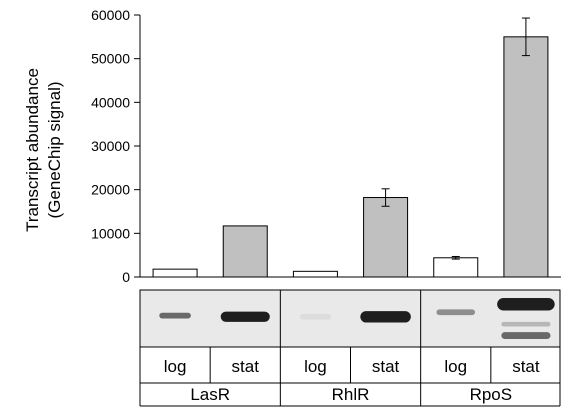  I want to click on condition-label-rpos-log: log, so click(455, 366).